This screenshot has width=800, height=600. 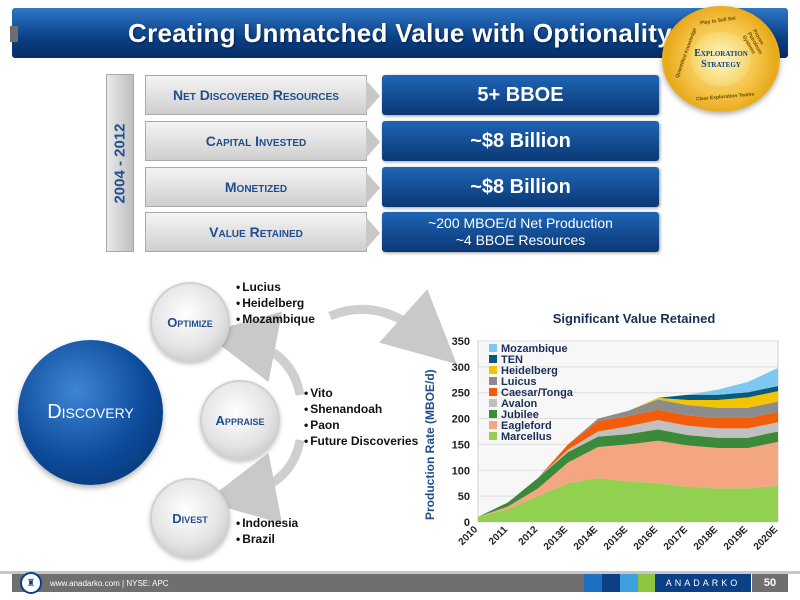 What do you see at coordinates (646, 538) in the screenshot?
I see `x-tick-label: 2016E` at bounding box center [646, 538].